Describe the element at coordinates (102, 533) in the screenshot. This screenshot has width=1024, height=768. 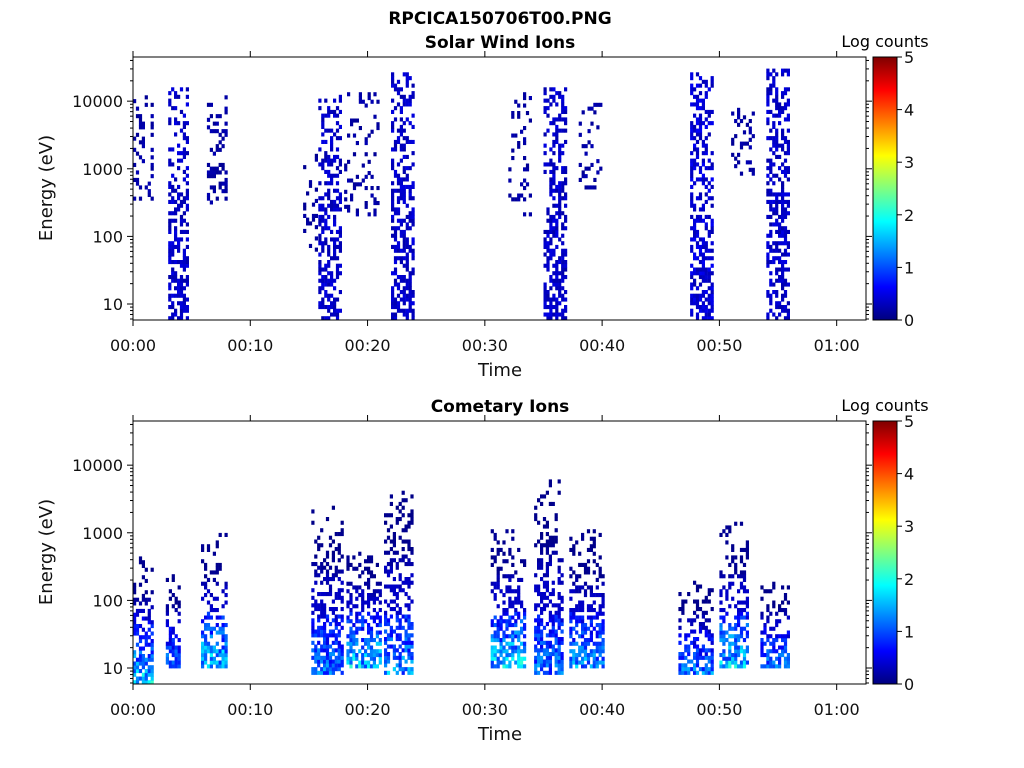
I see `y-tick-label: 1000` at that location.